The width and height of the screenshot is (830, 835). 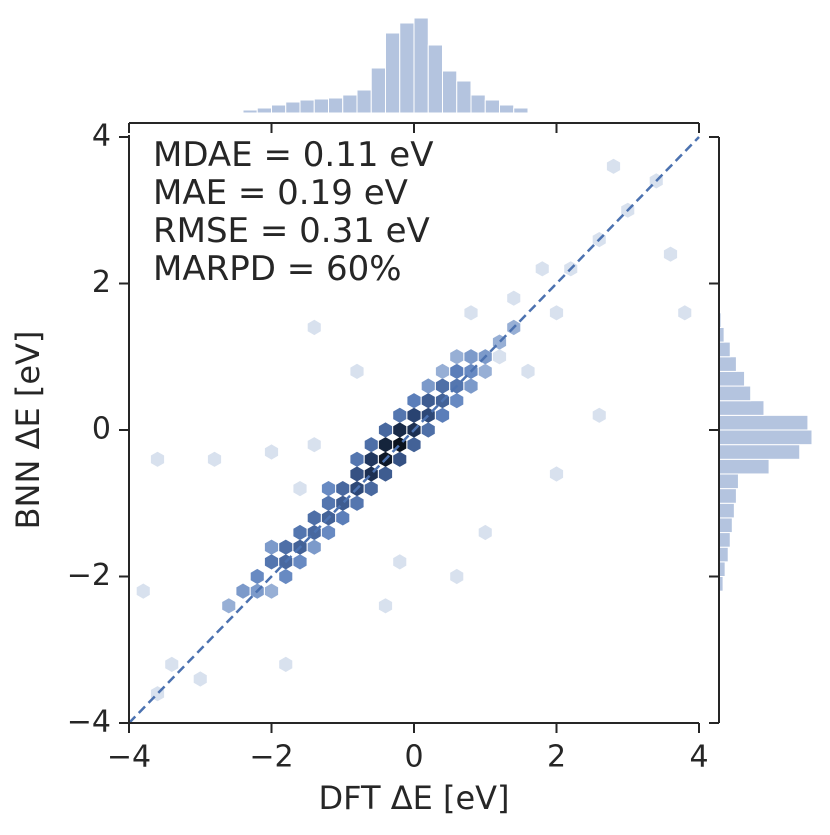 I want to click on x-tick-label: 0, so click(x=413, y=757).